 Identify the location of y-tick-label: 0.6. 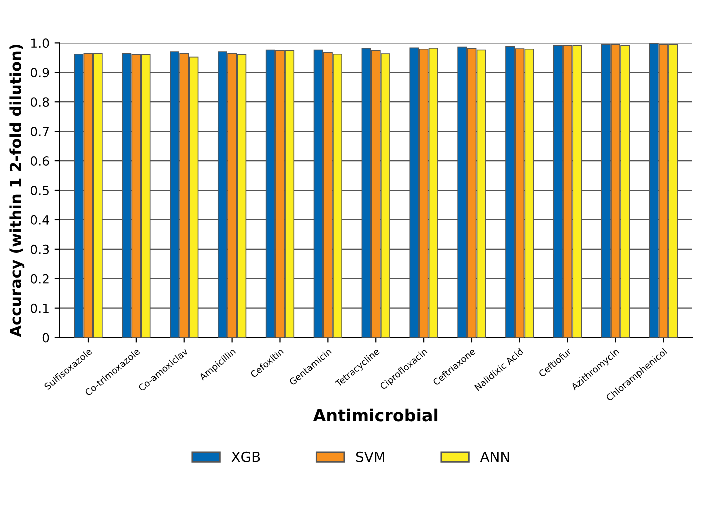
(40, 161).